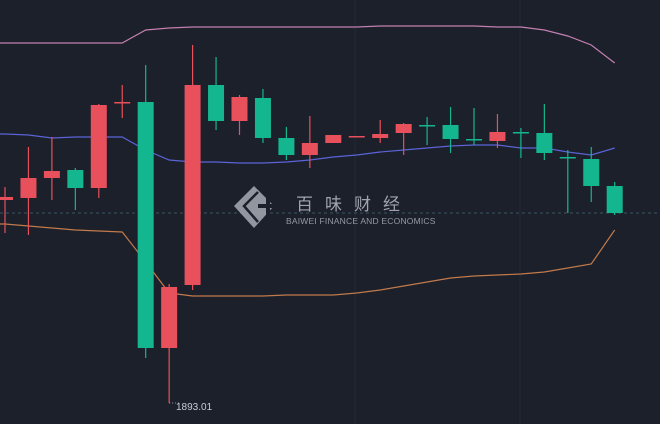  I want to click on baiwei-logo-icon, so click(256, 207).